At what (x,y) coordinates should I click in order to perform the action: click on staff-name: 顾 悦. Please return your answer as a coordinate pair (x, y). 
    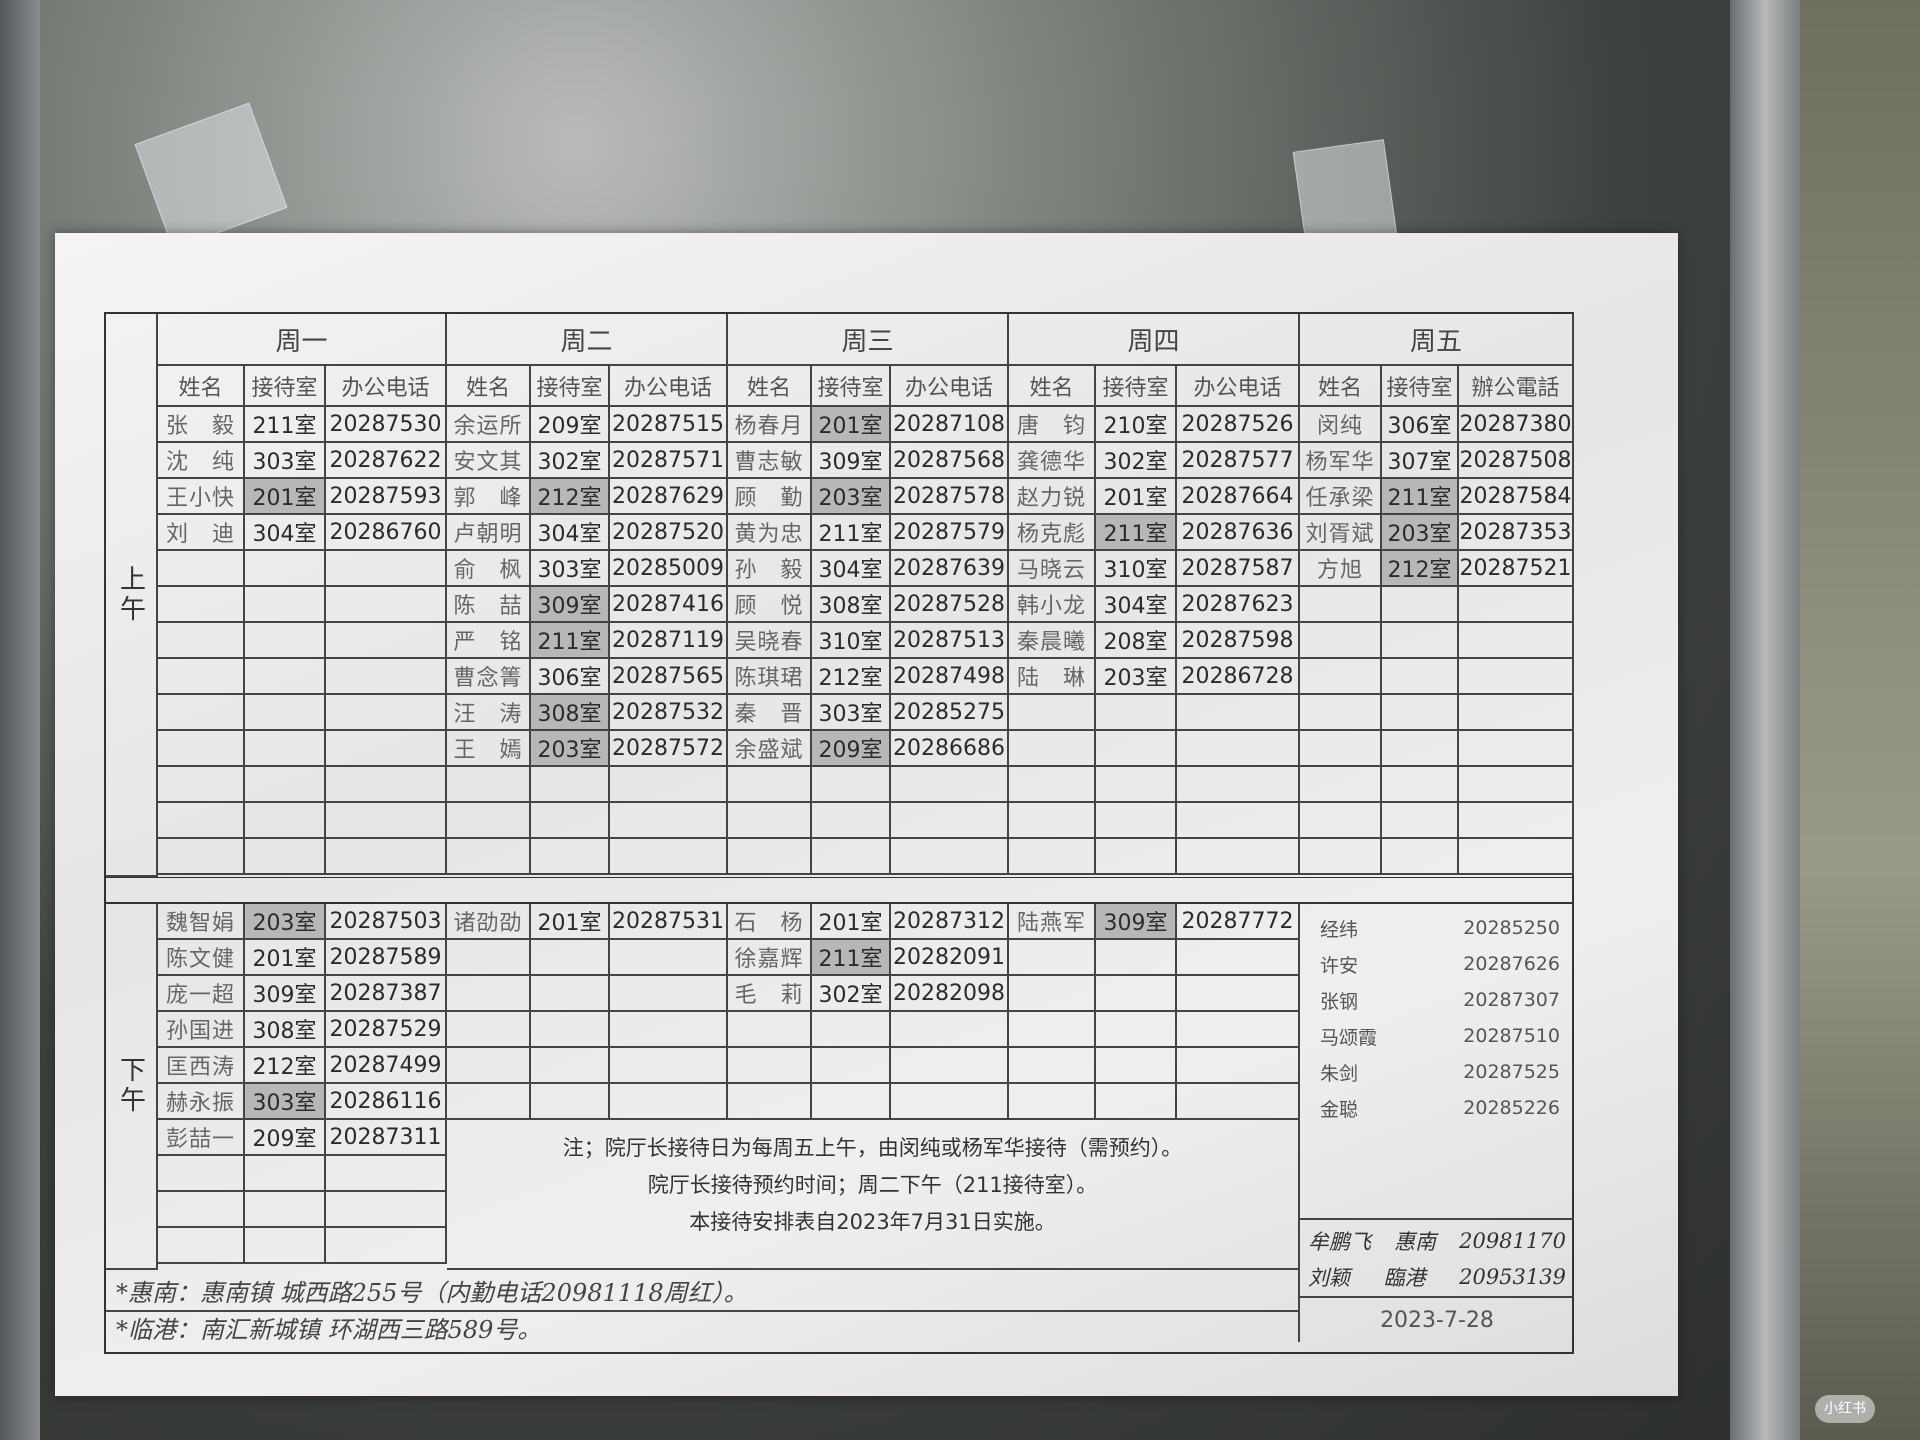
    Looking at the image, I should click on (770, 605).